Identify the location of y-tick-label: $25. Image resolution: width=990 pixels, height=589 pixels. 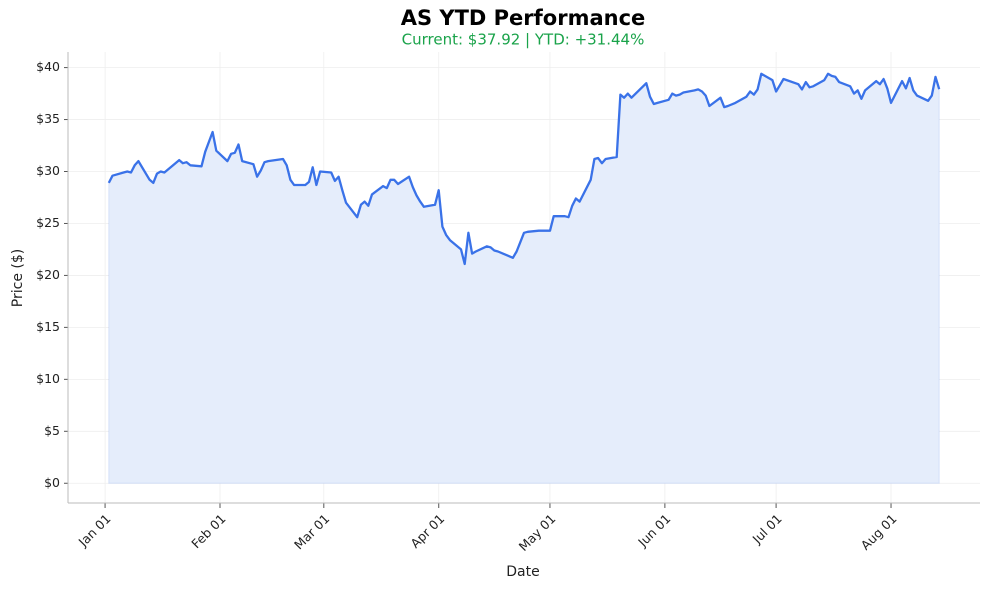
(48, 222).